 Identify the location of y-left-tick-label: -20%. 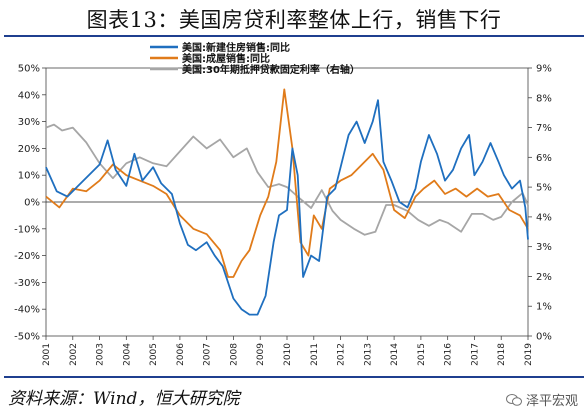
(27, 256).